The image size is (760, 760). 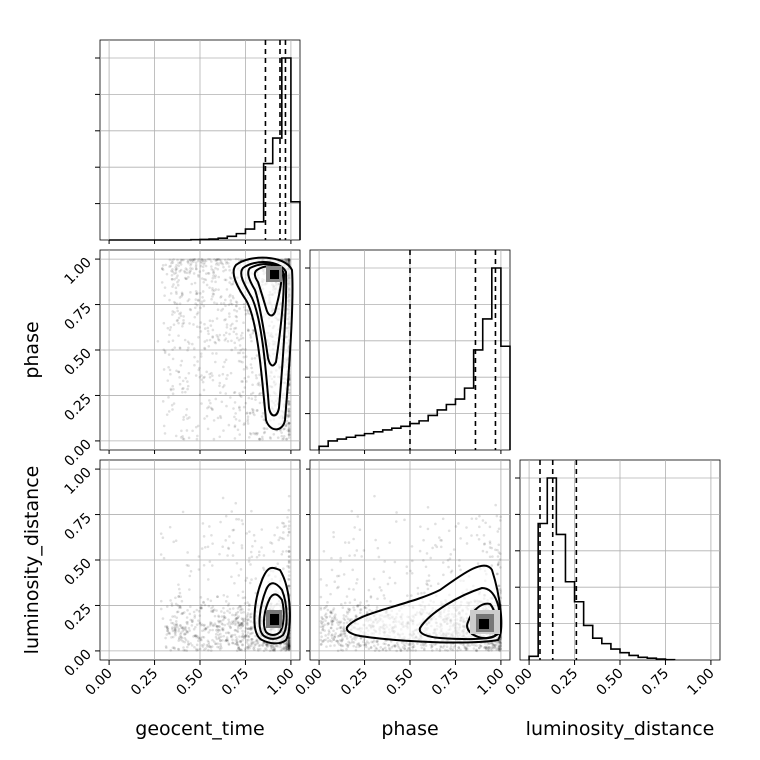 What do you see at coordinates (273, 614) in the screenshot?
I see `contour-inner` at bounding box center [273, 614].